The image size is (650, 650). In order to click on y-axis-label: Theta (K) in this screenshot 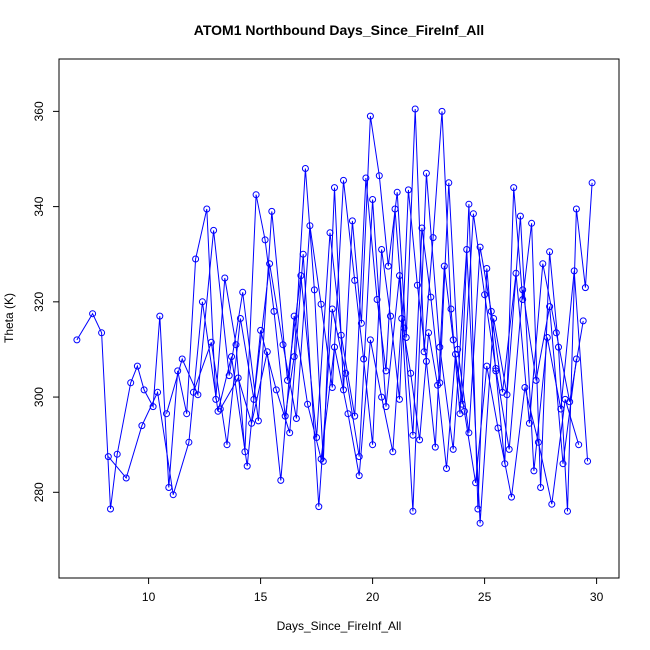, I will do `click(9, 318)`.